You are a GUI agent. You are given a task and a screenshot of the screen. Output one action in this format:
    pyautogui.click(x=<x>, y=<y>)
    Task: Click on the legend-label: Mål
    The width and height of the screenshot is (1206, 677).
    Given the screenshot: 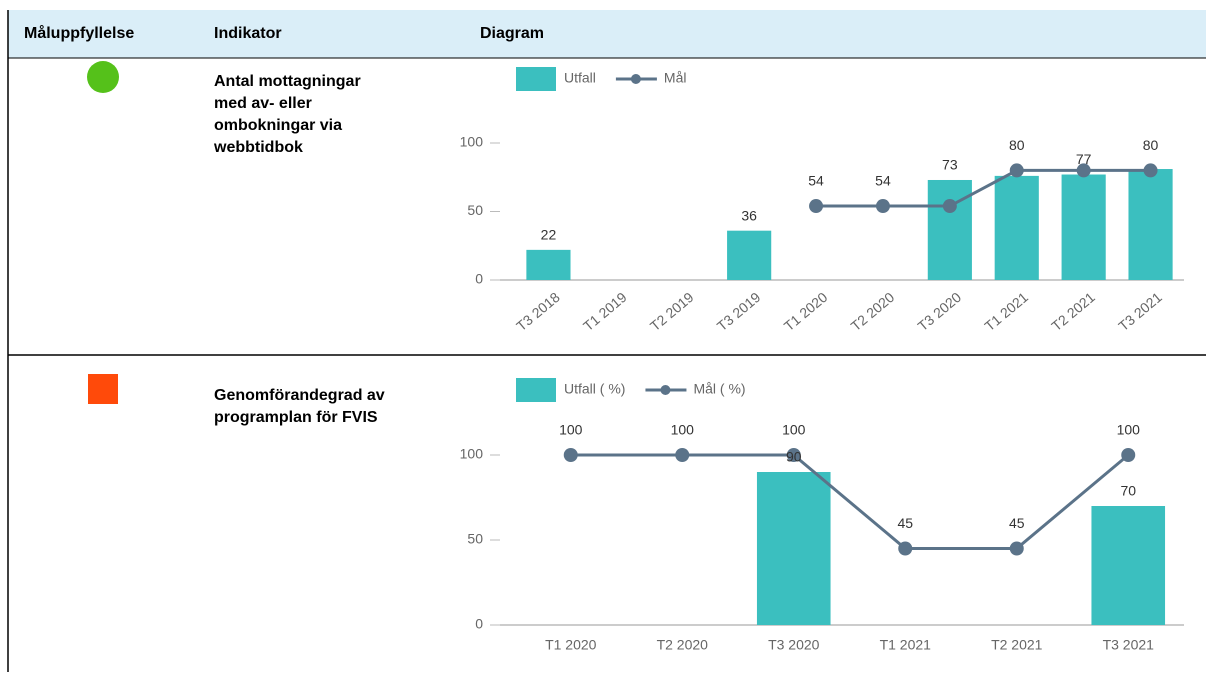 What is the action you would take?
    pyautogui.click(x=675, y=78)
    